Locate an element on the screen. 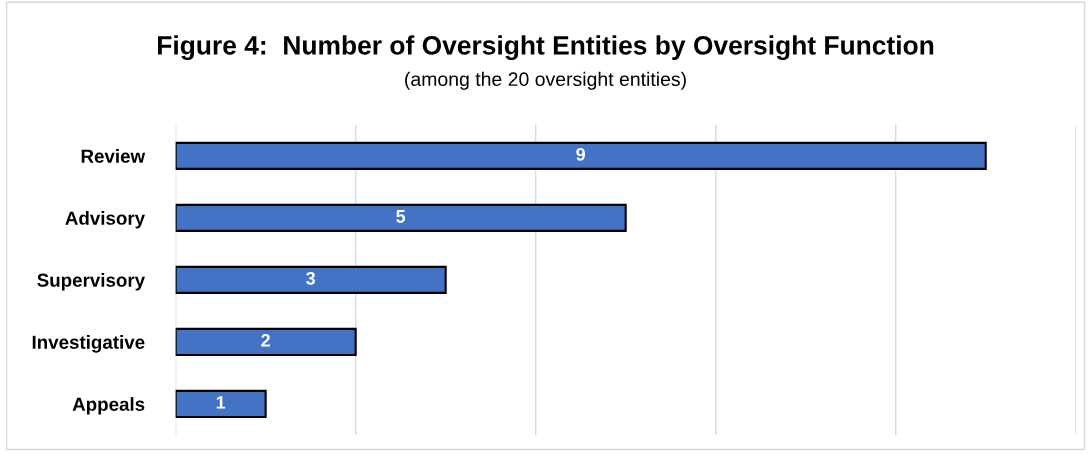 This screenshot has width=1091, height=454. y-tick-label: Supervisory is located at coordinates (91, 282).